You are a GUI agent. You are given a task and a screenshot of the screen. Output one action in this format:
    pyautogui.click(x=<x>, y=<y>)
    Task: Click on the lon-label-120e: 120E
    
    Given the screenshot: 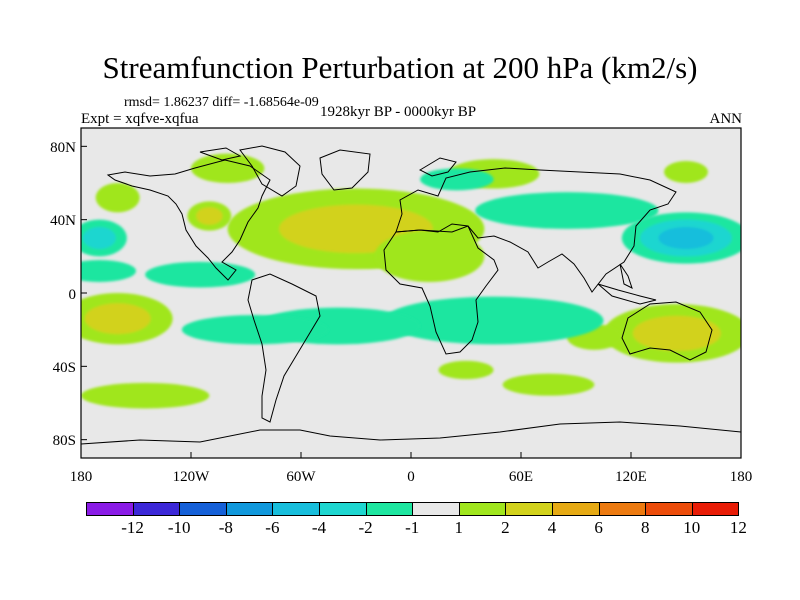 What is the action you would take?
    pyautogui.click(x=631, y=477)
    